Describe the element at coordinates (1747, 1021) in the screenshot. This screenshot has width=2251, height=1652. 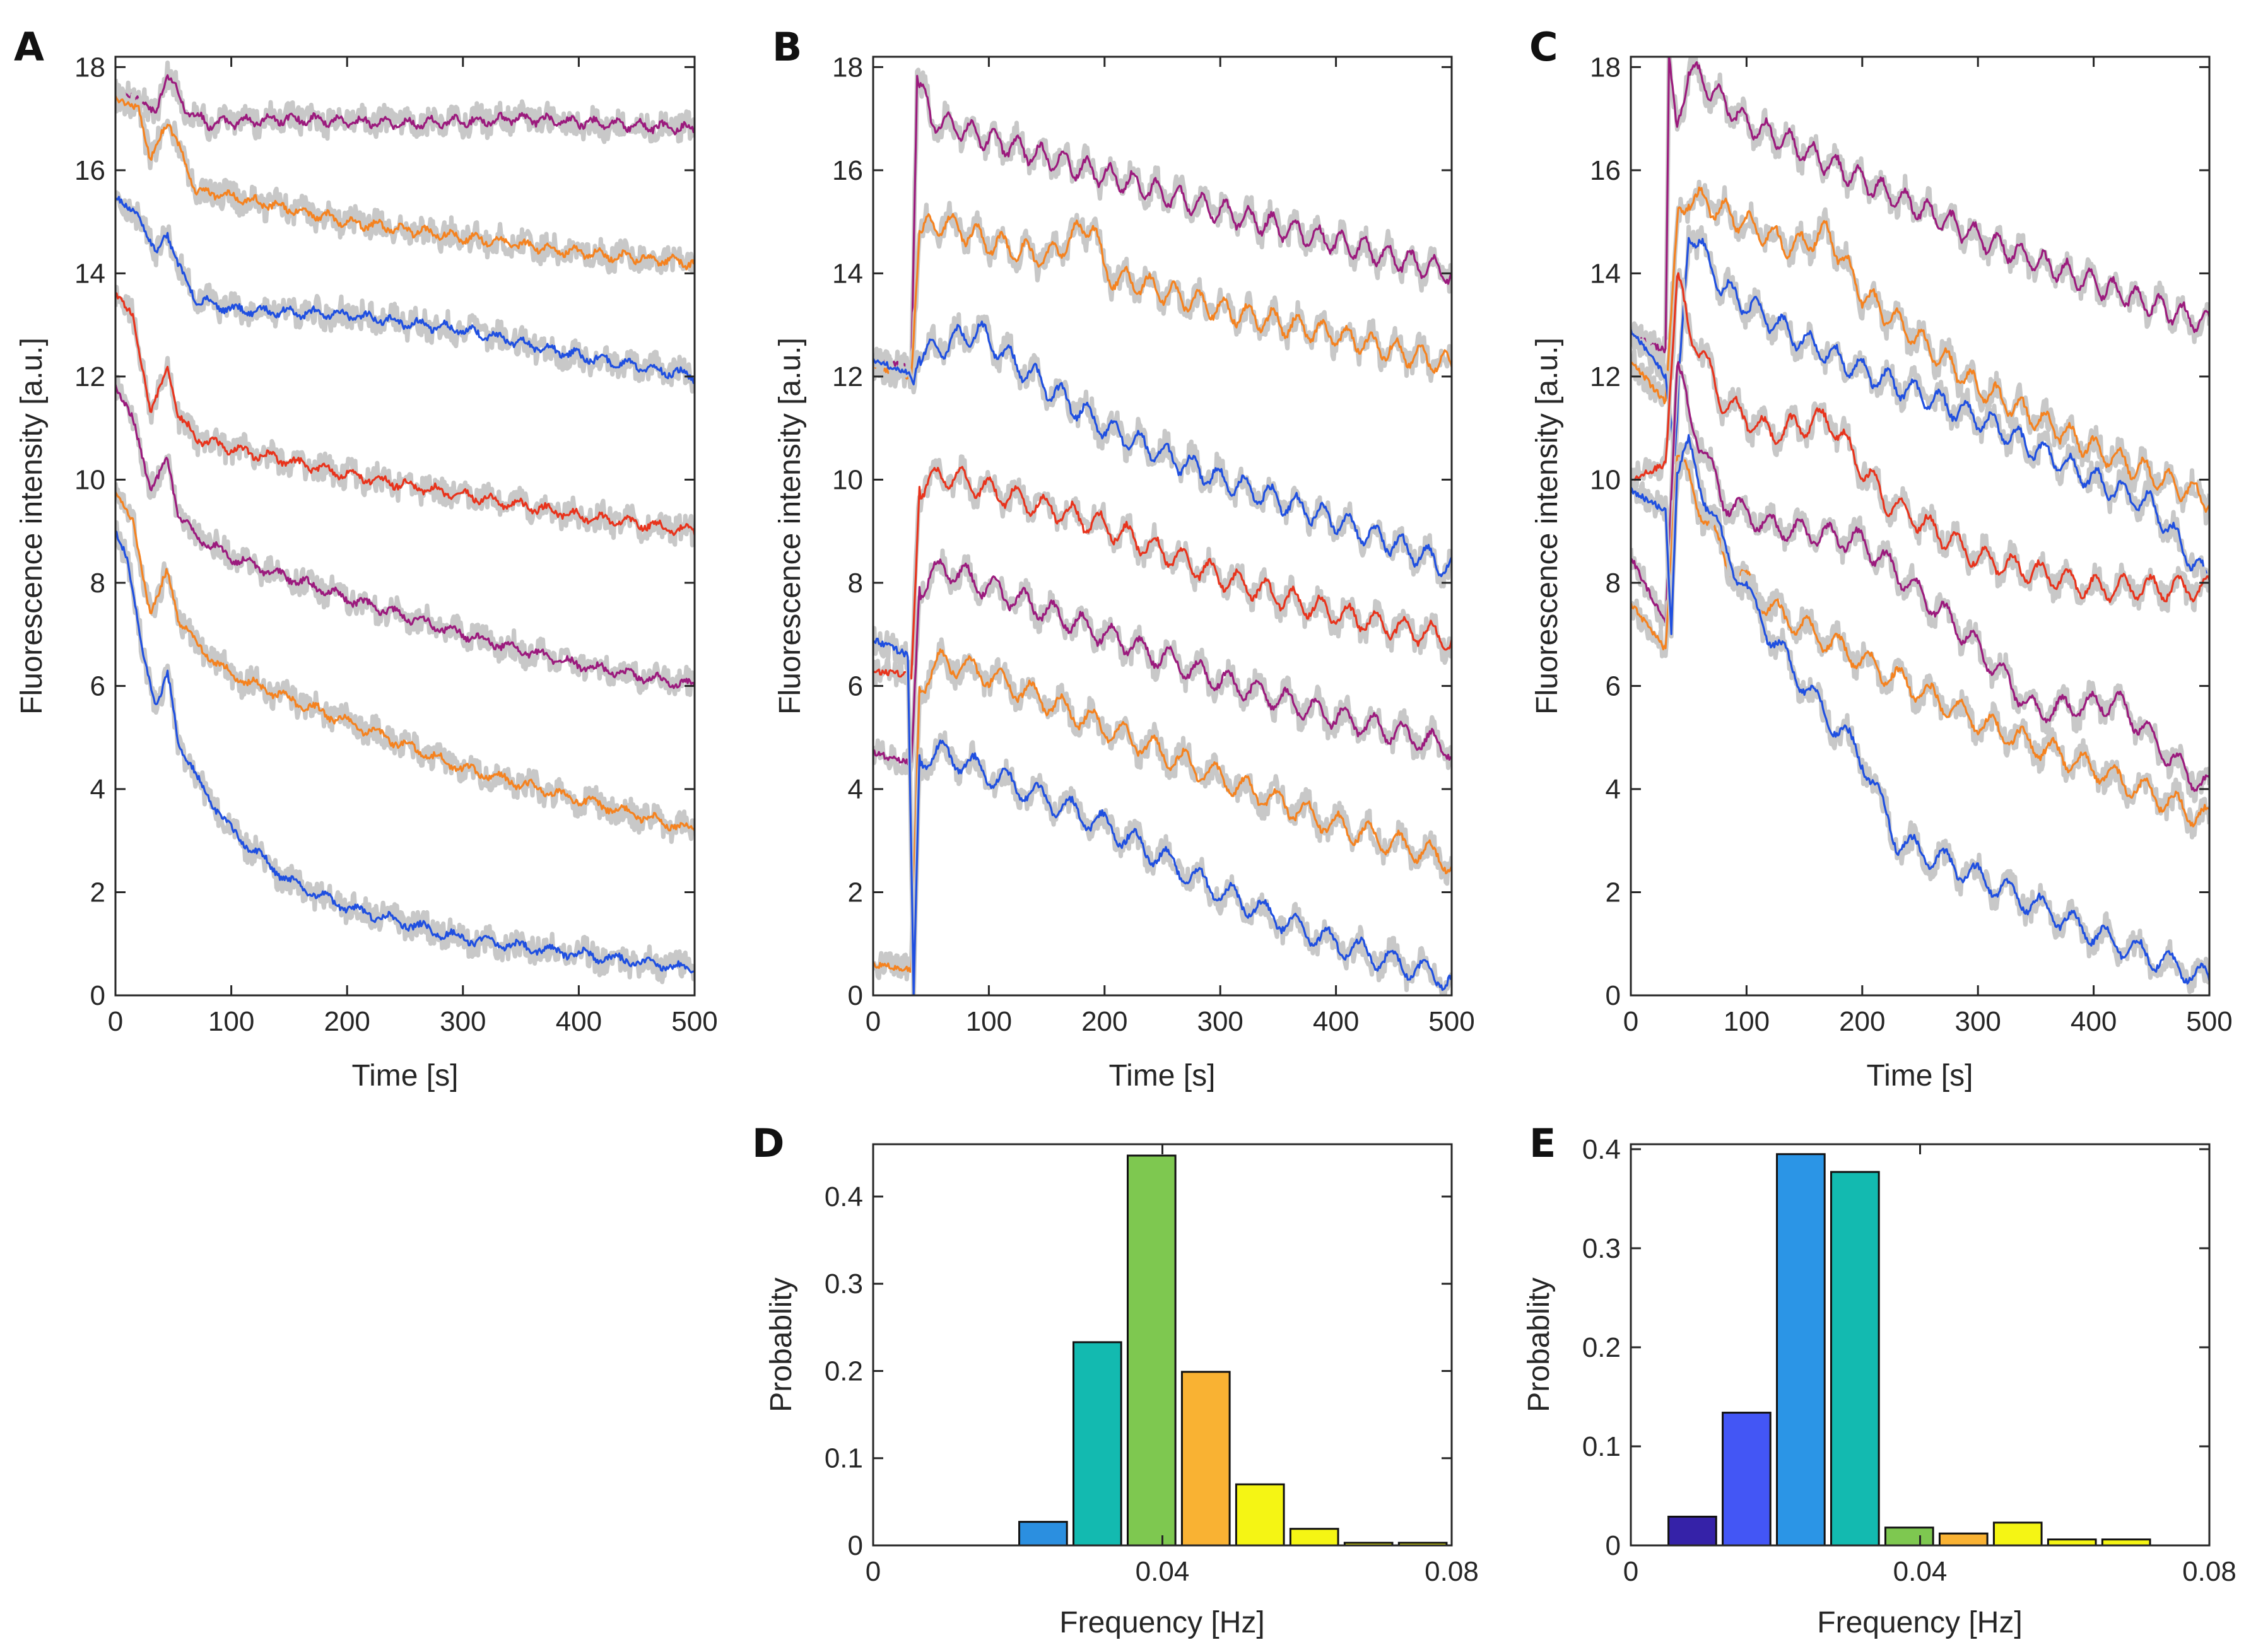
I see `panel-c-xtick-label: 100` at that location.